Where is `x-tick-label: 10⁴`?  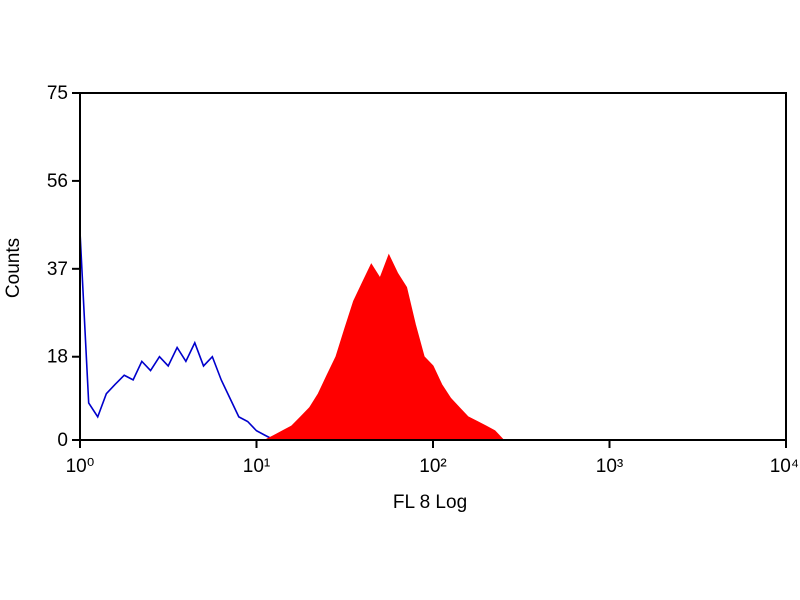
x-tick-label: 10⁴ is located at coordinates (784, 466).